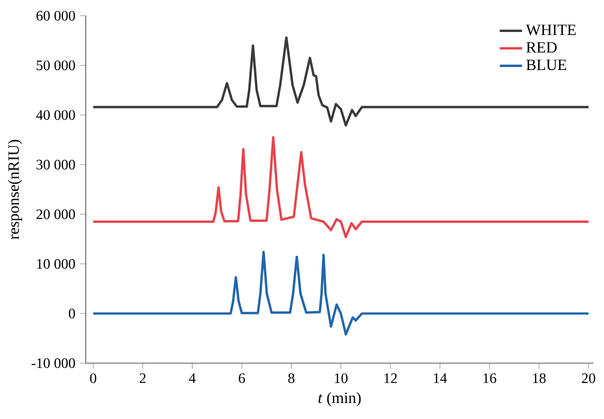  Describe the element at coordinates (541, 47) in the screenshot. I see `legend-label: RED` at that location.